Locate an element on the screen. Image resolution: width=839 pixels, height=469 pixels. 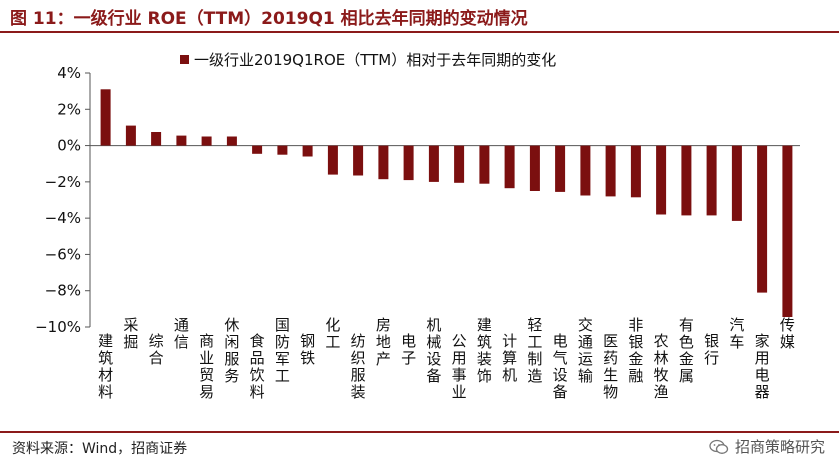
x-tick-label: 商业贸易 is located at coordinates (206, 366).